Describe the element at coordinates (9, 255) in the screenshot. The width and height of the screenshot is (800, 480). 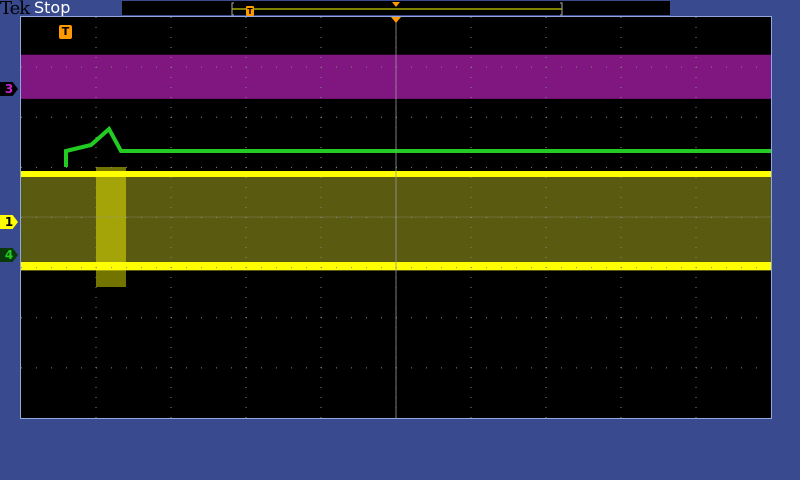
I see `channel-4-marker: 4` at that location.